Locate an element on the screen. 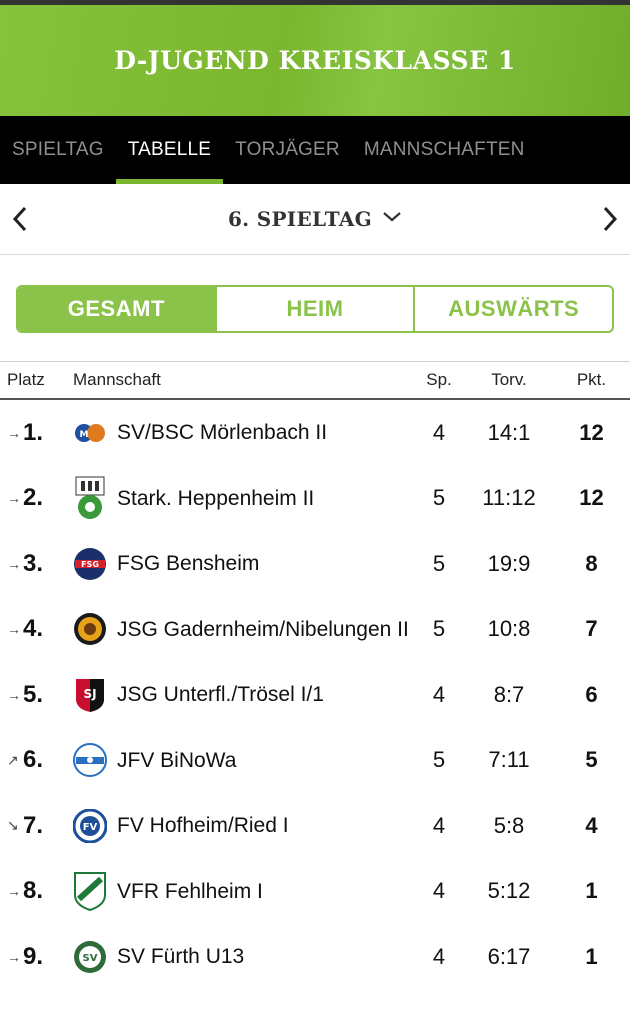 This screenshot has width=630, height=1024. tab-tabelle: TABELLE is located at coordinates (169, 150).